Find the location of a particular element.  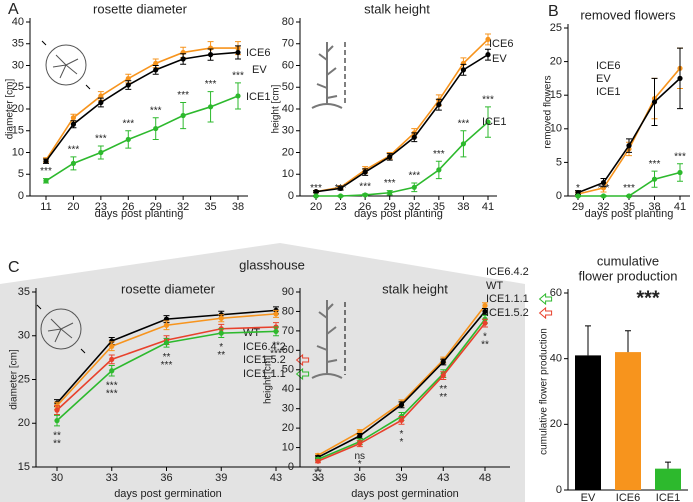

x-tick-label: ICE6 is located at coordinates (628, 497).